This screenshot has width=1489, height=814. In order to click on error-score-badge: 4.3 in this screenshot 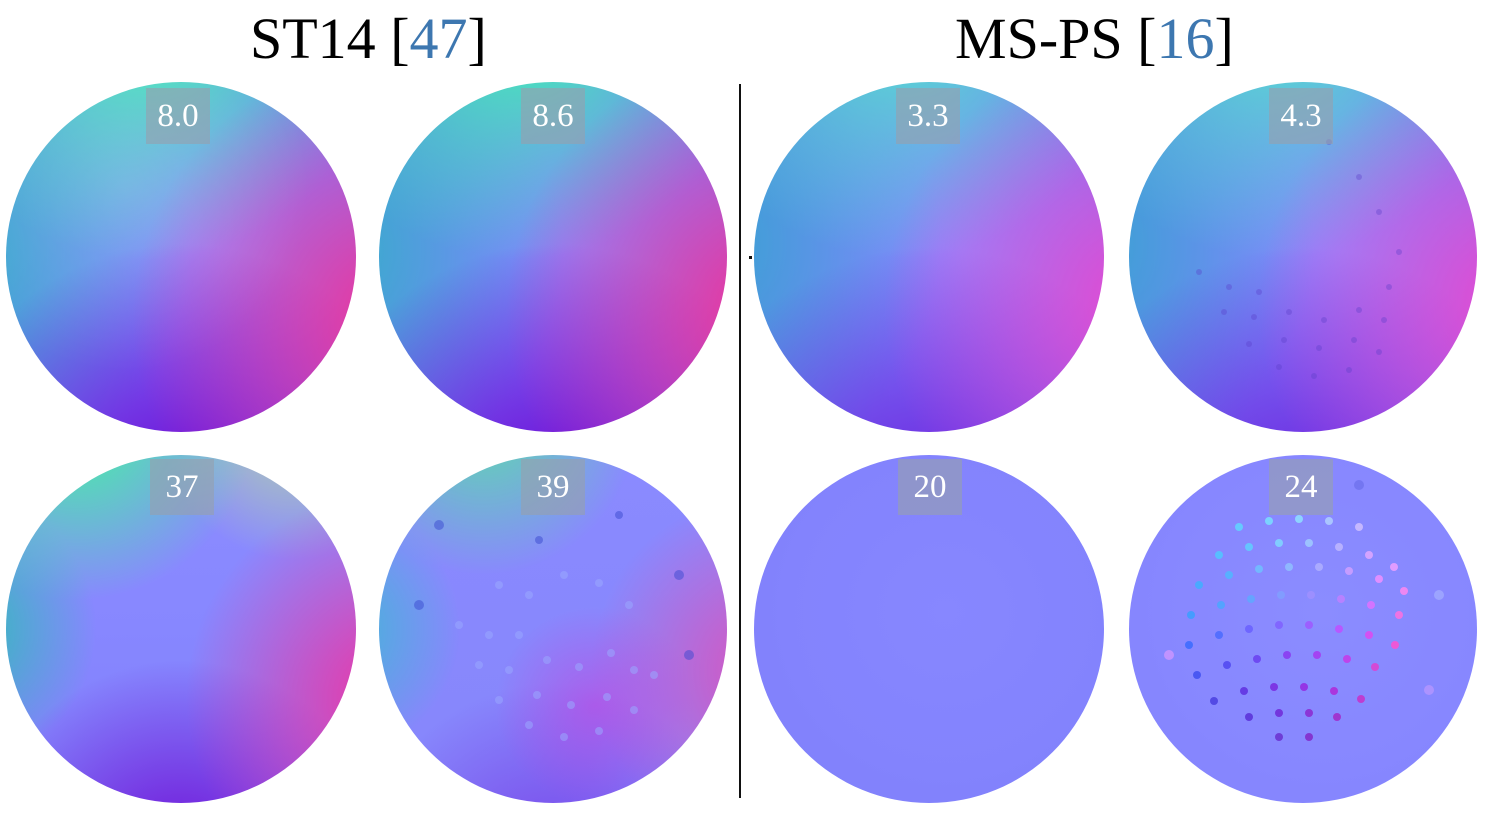, I will do `click(1301, 116)`.